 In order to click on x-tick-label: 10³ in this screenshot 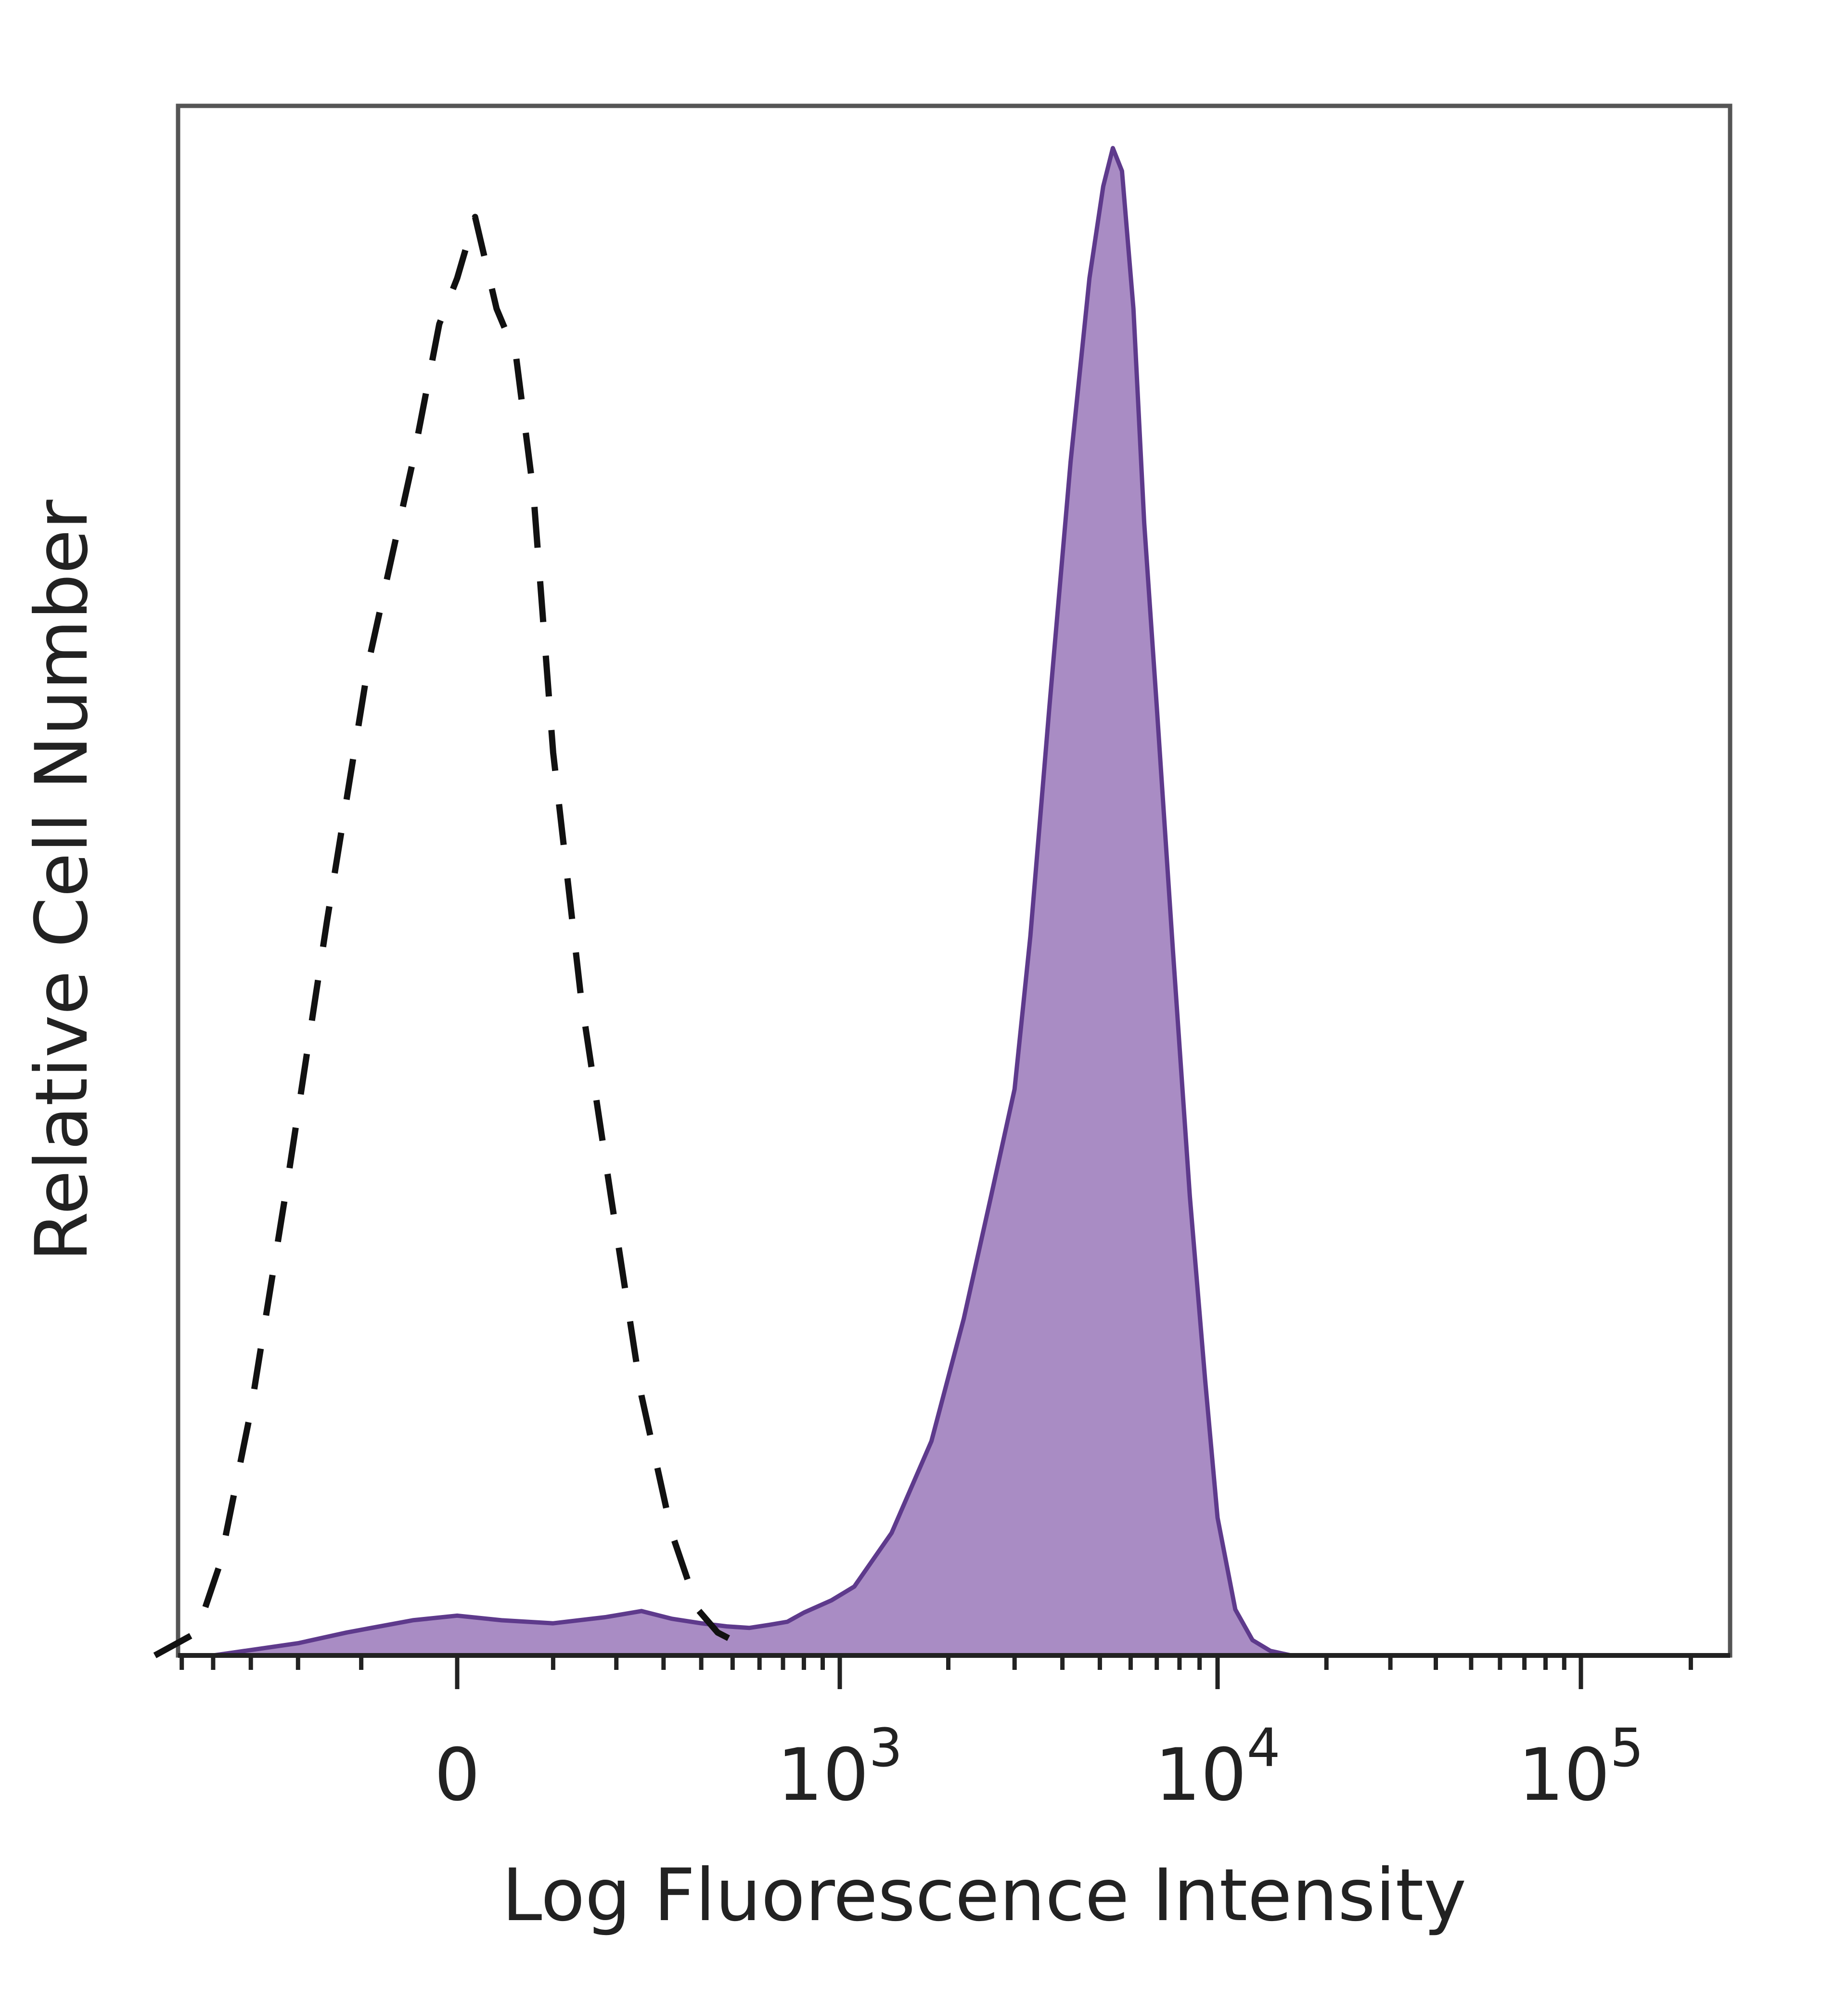, I will do `click(840, 1767)`.